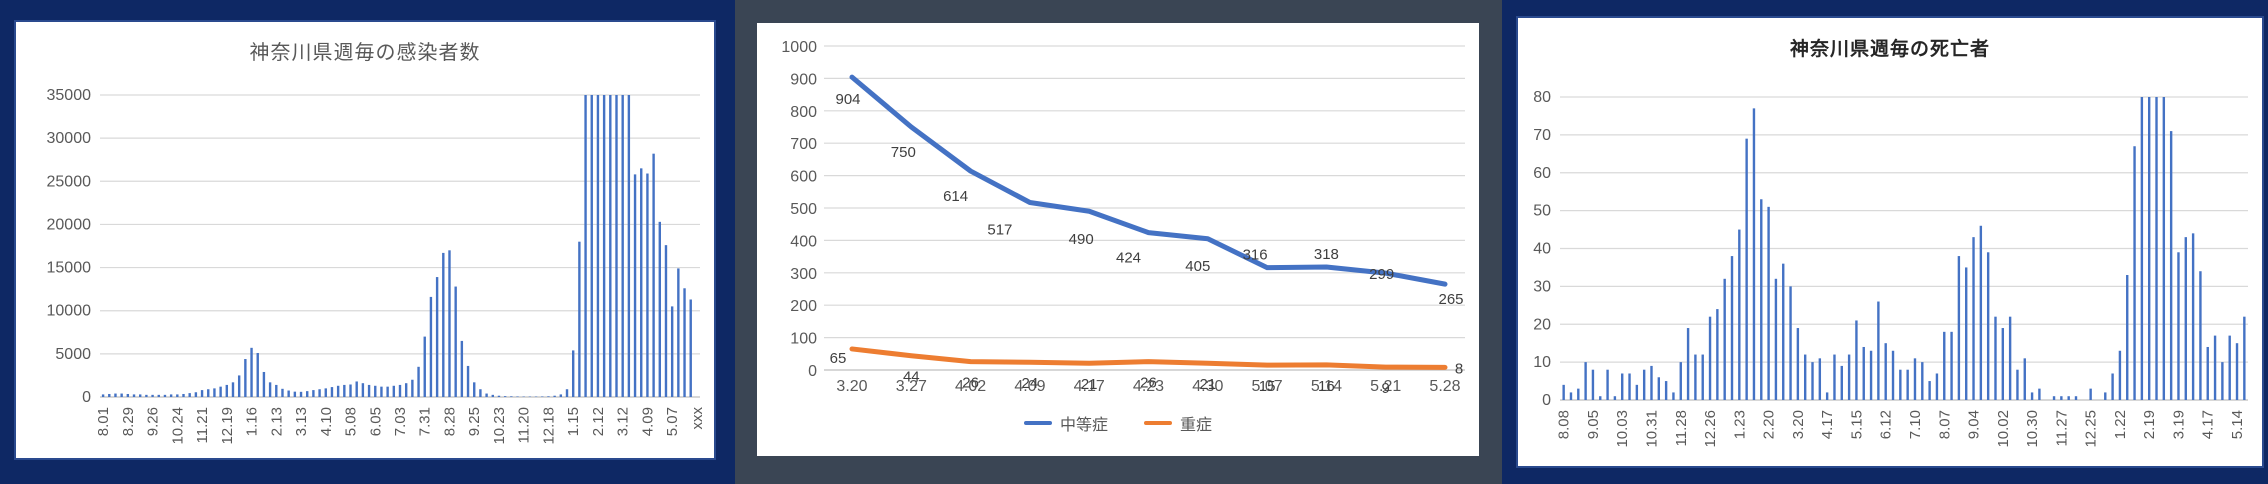  I want to click on svg-text: 9, so click(1386, 388).